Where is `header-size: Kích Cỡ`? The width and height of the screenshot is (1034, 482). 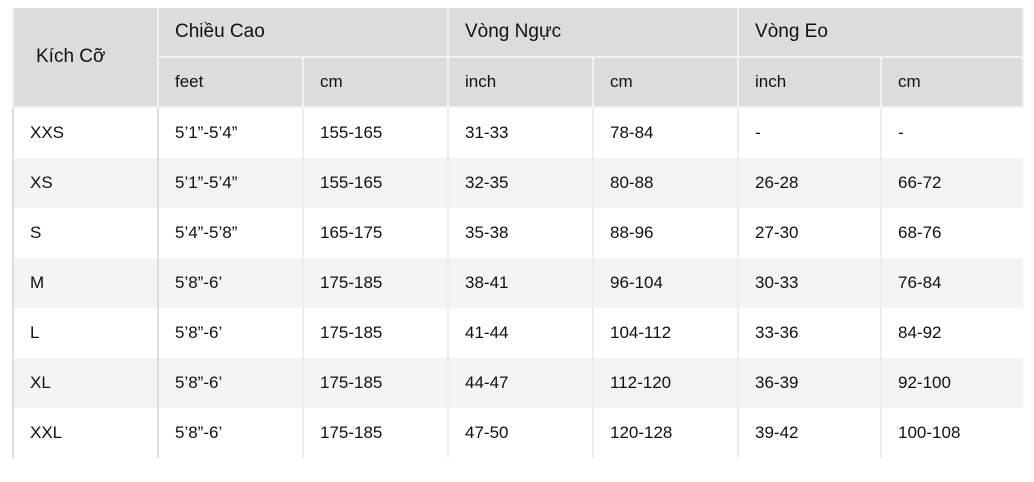 header-size: Kích Cỡ is located at coordinates (85, 58).